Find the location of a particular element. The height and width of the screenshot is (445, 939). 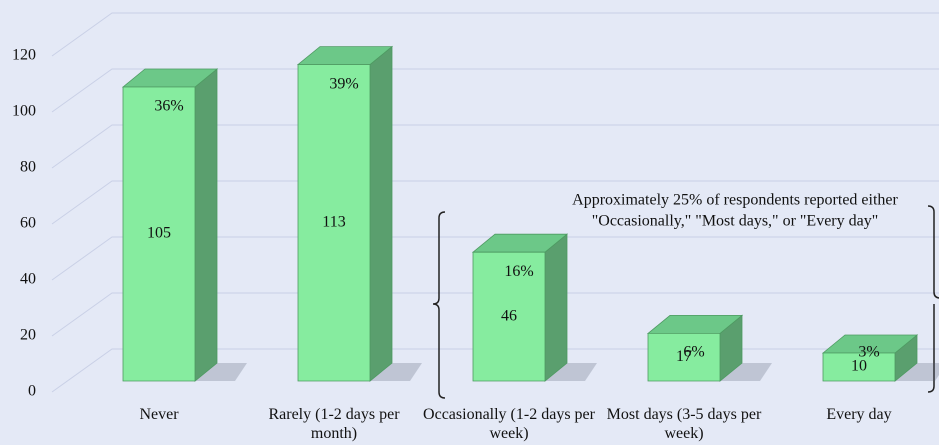

y-tick-label: 20 is located at coordinates (28, 335).